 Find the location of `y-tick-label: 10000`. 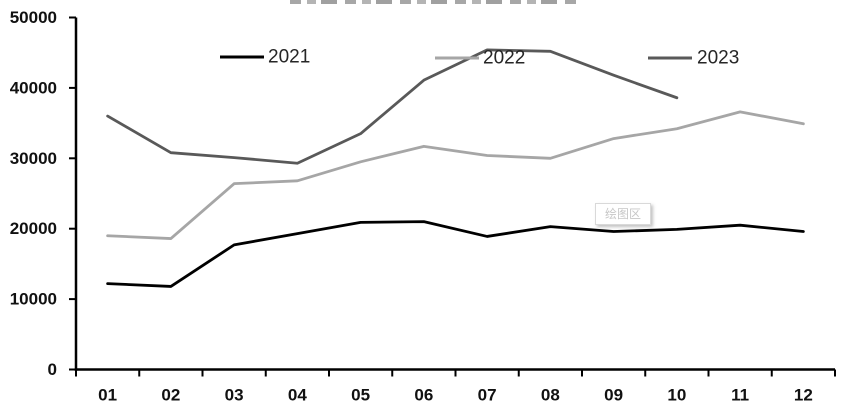

y-tick-label: 10000 is located at coordinates (33, 299).